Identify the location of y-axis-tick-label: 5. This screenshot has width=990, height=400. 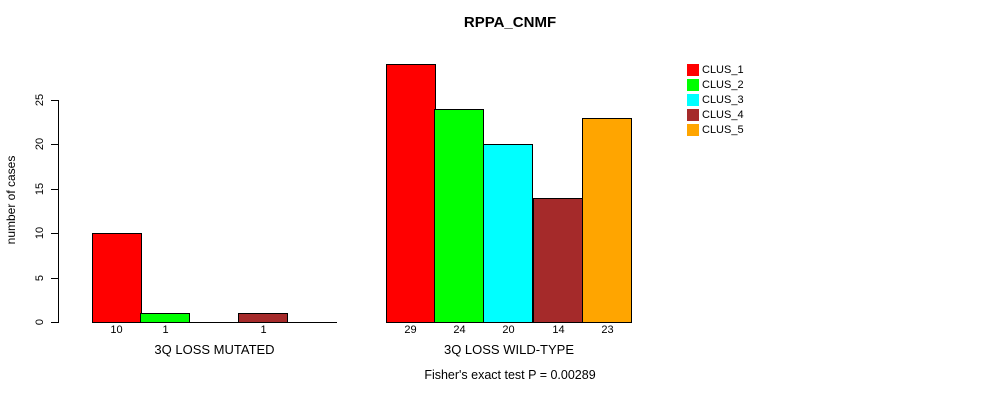
(40, 278).